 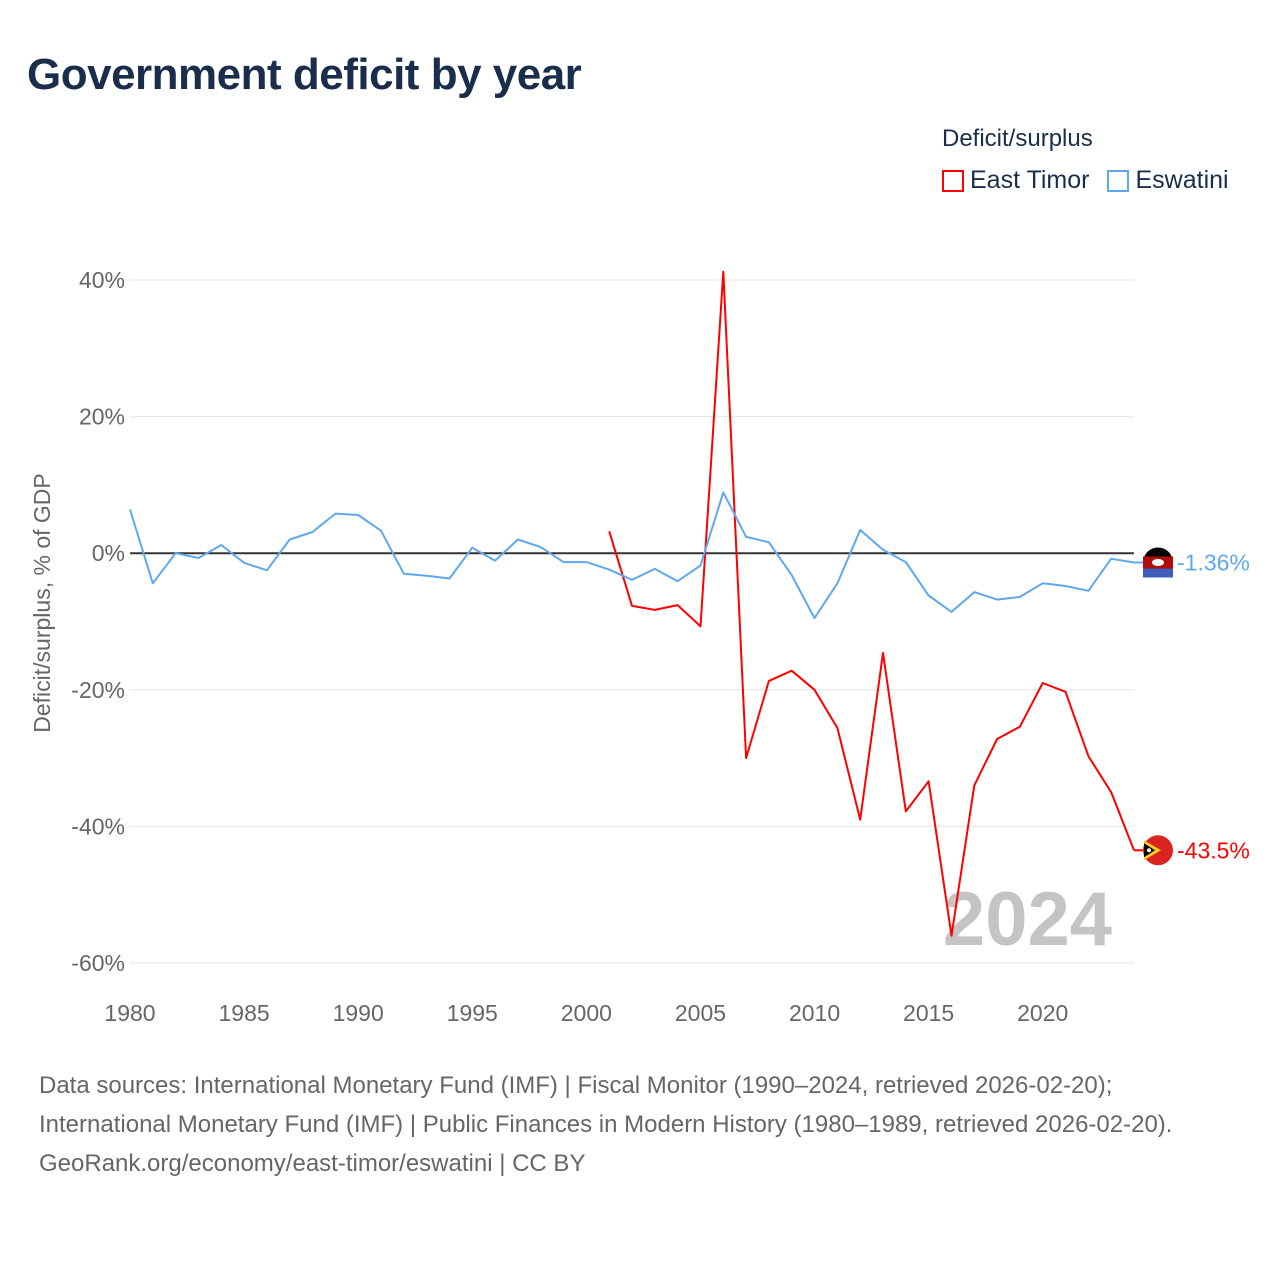 I want to click on legend-label: Eswatini, so click(x=1182, y=180).